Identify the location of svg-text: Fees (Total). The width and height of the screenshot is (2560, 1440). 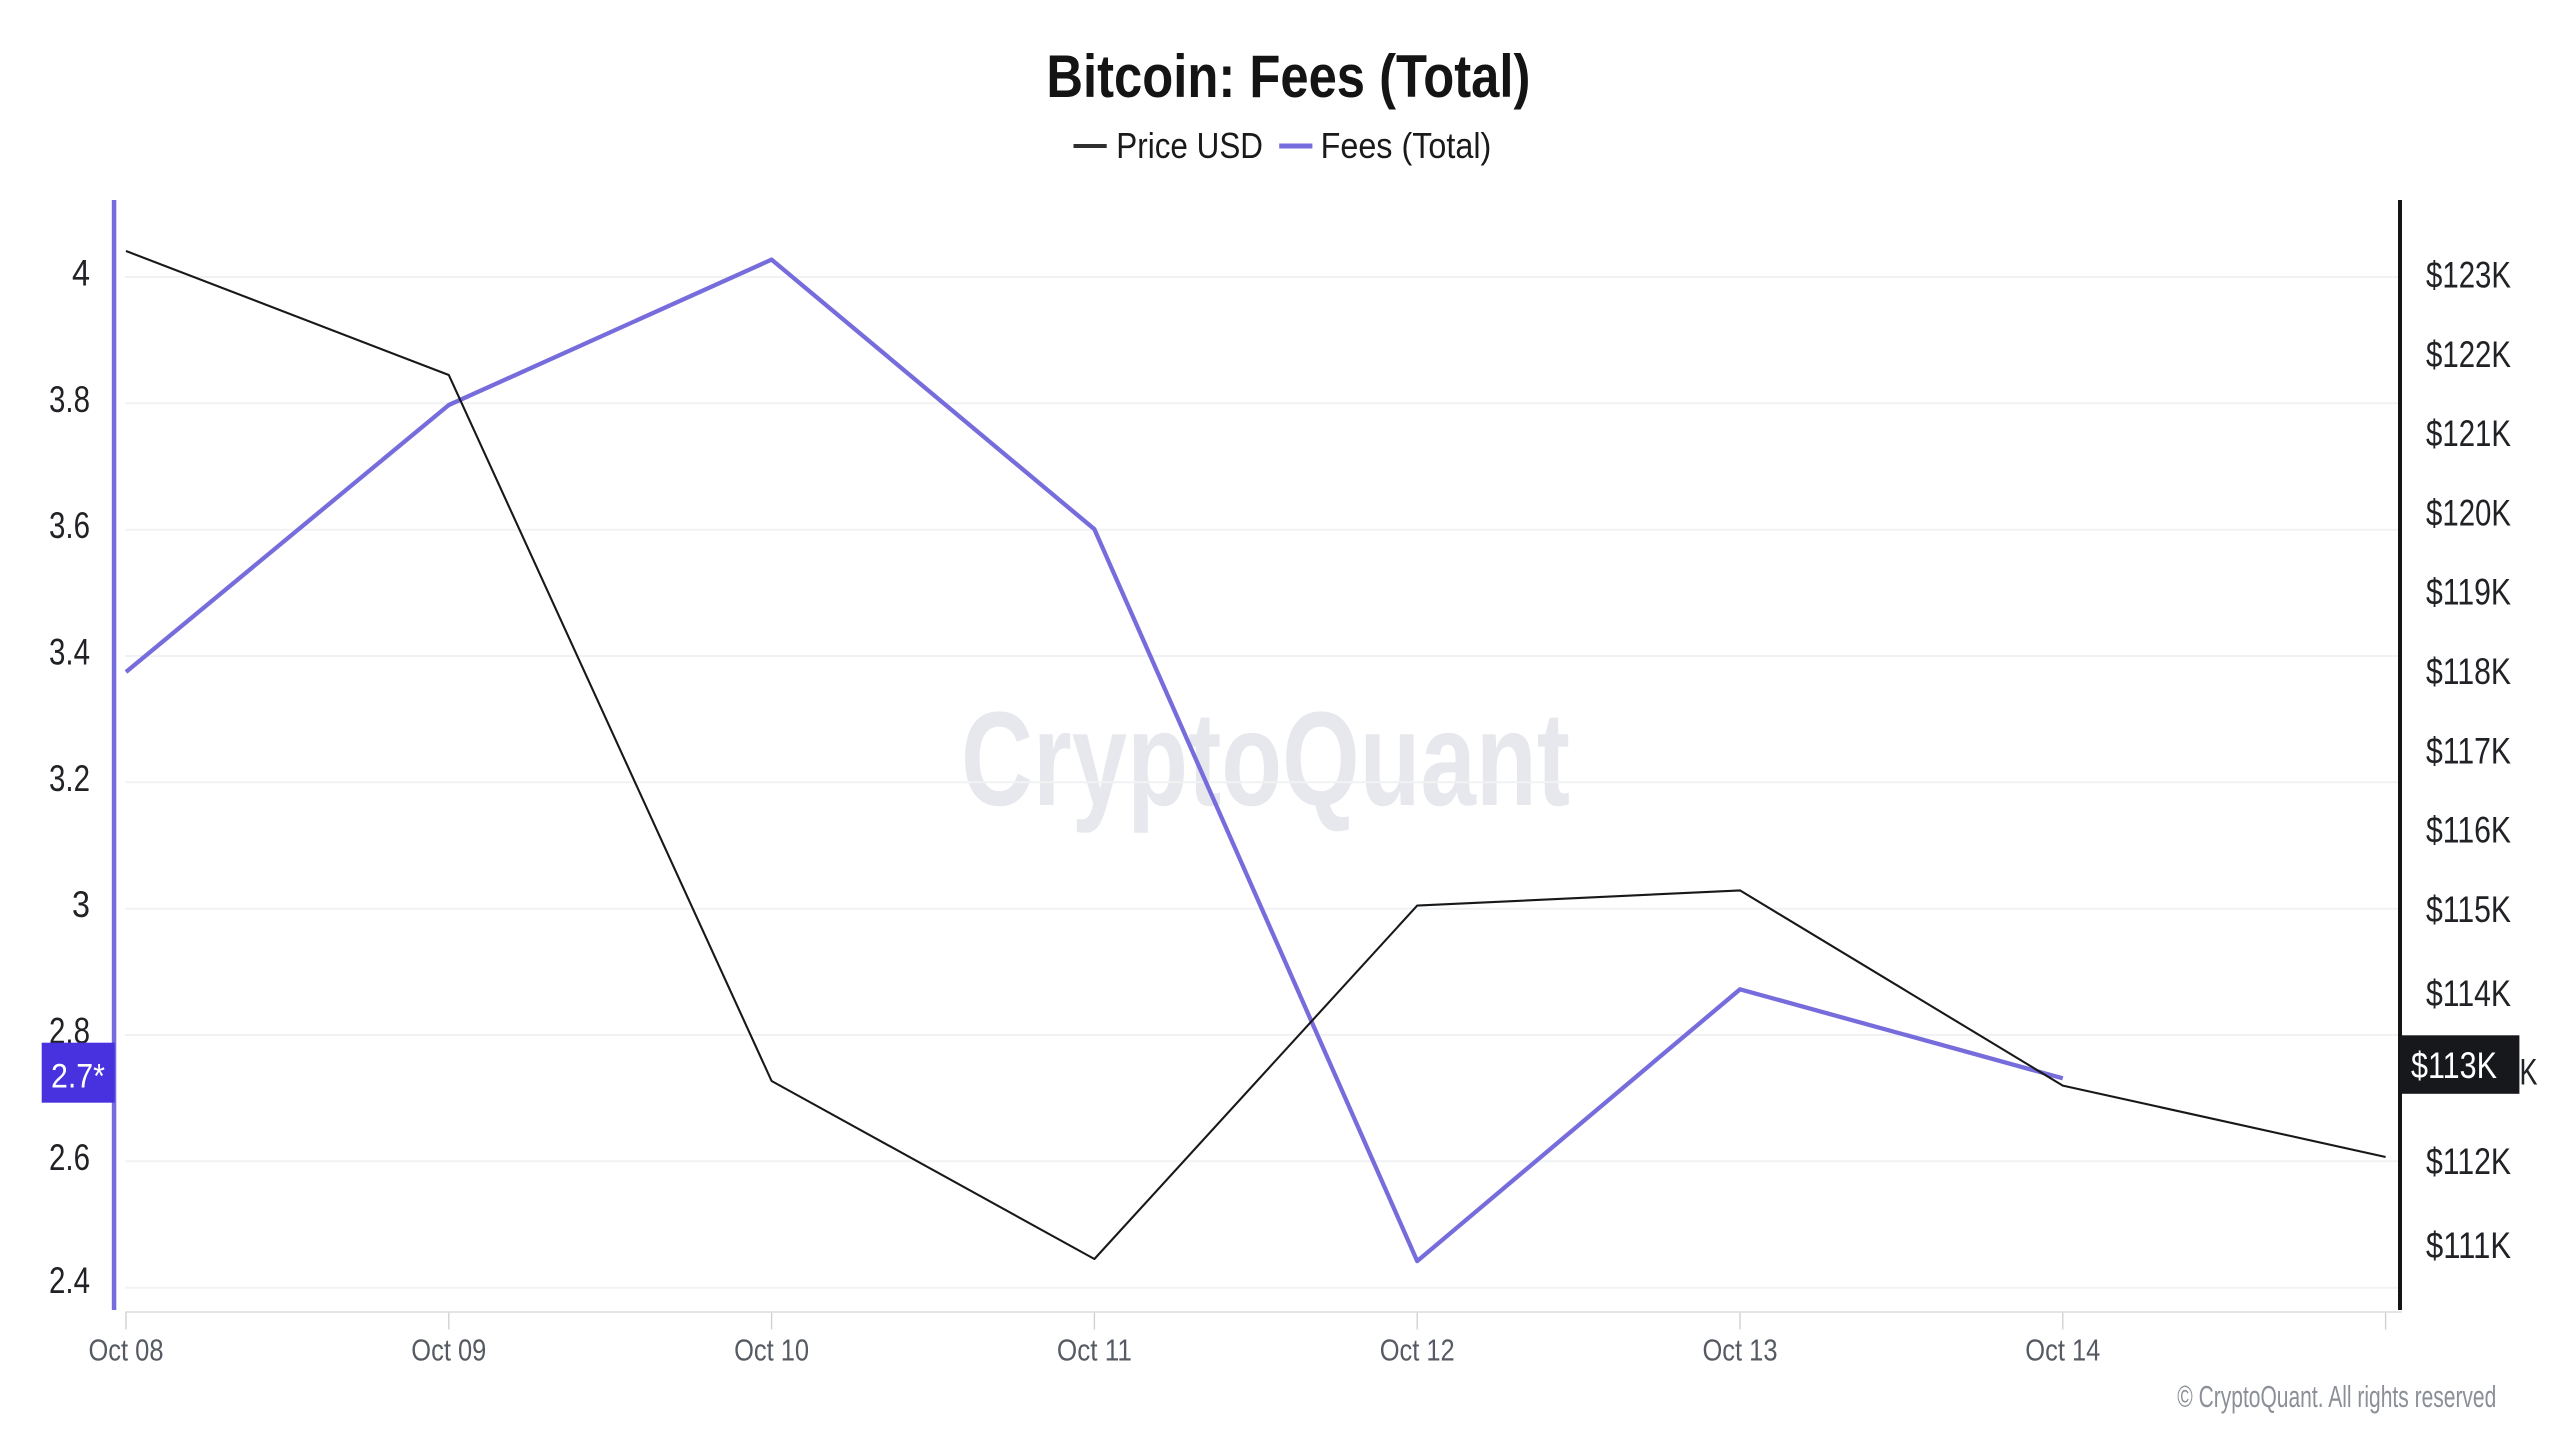
(1406, 145).